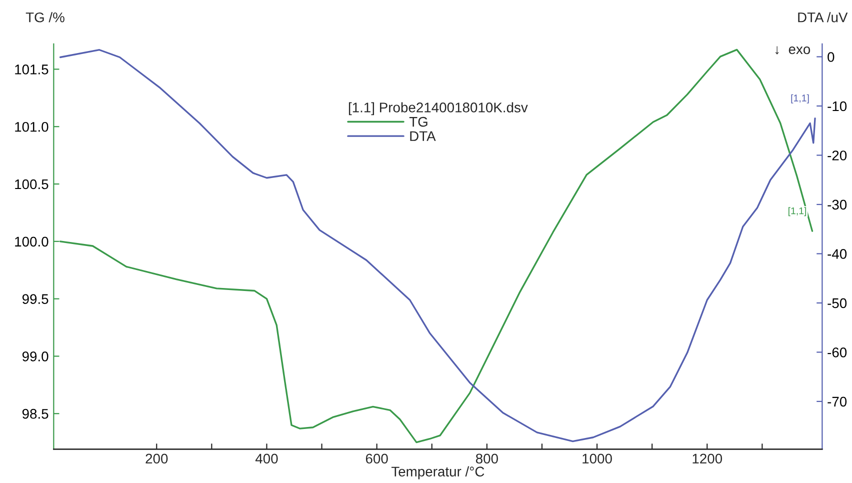  Describe the element at coordinates (31, 184) in the screenshot. I see `y-tick-label: 100.5` at that location.